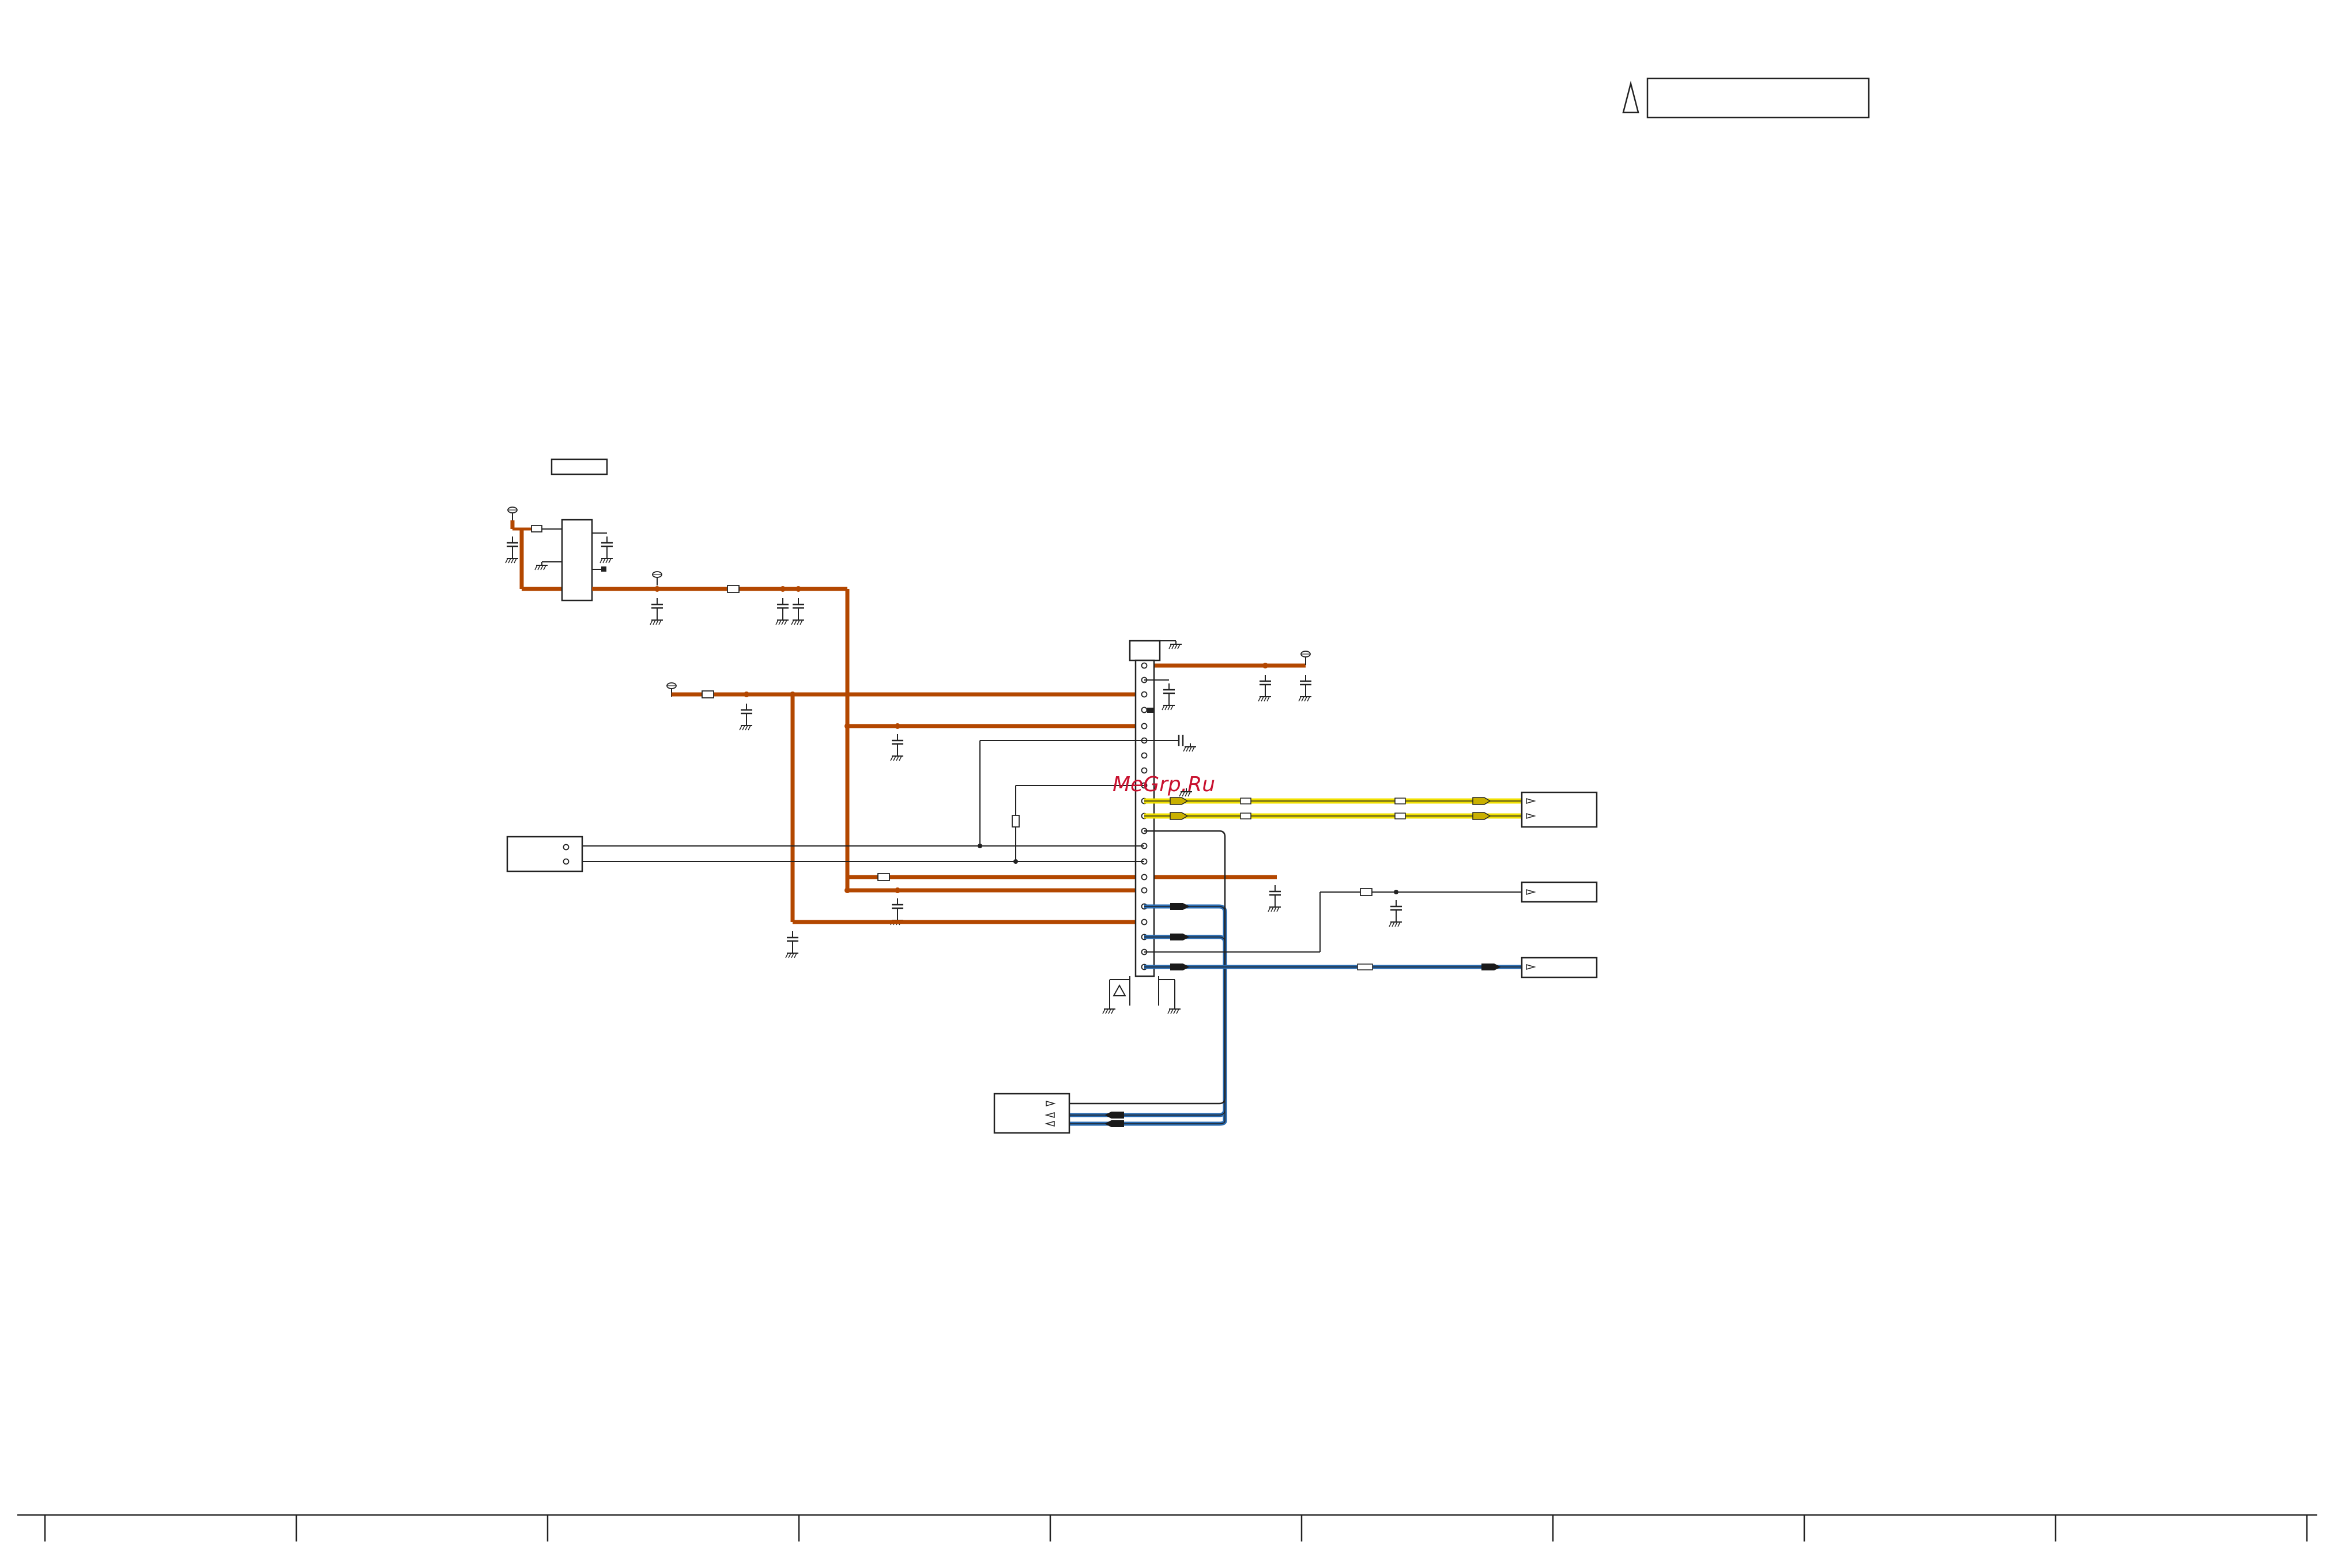 The width and height of the screenshot is (2334, 1568). Describe the element at coordinates (1371, 809) in the screenshot. I see `highlighted-signal-lines` at that location.